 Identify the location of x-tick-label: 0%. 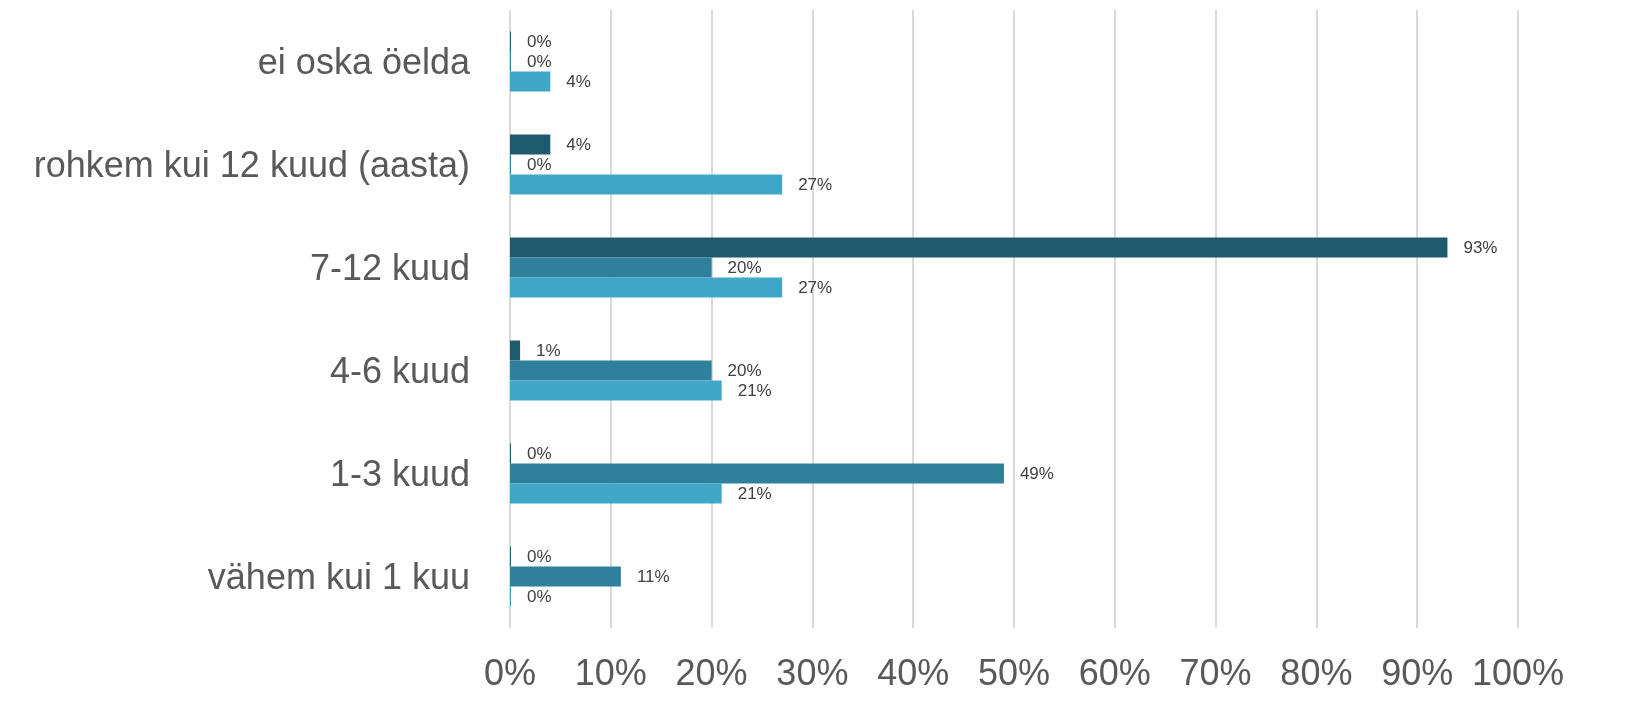
(510, 672).